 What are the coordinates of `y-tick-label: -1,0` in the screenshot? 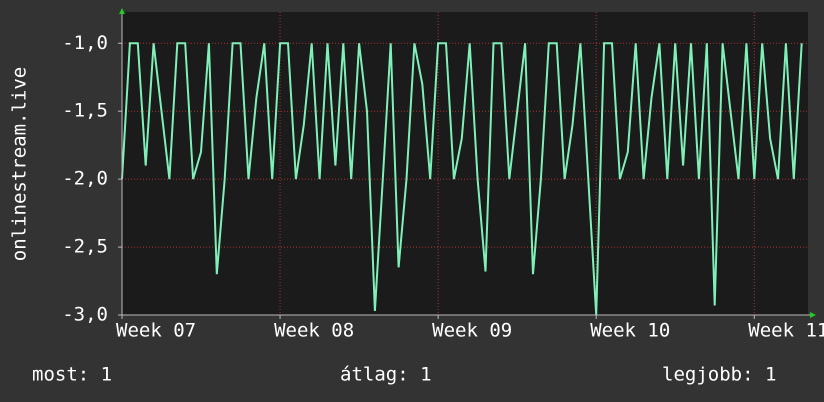 It's located at (85, 43).